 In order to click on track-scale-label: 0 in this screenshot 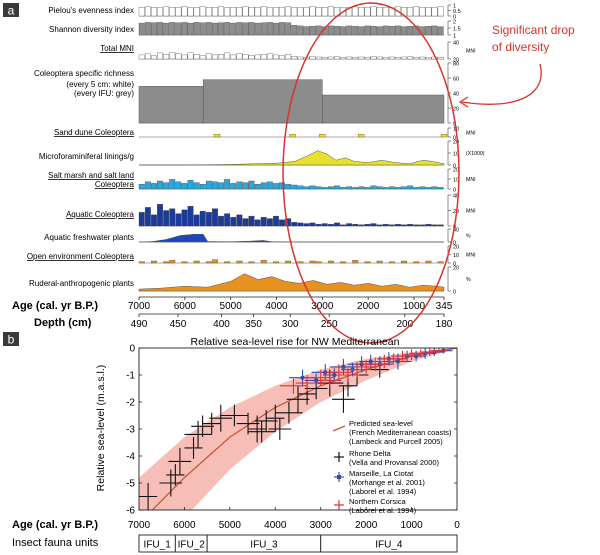, I will do `click(454, 244)`.